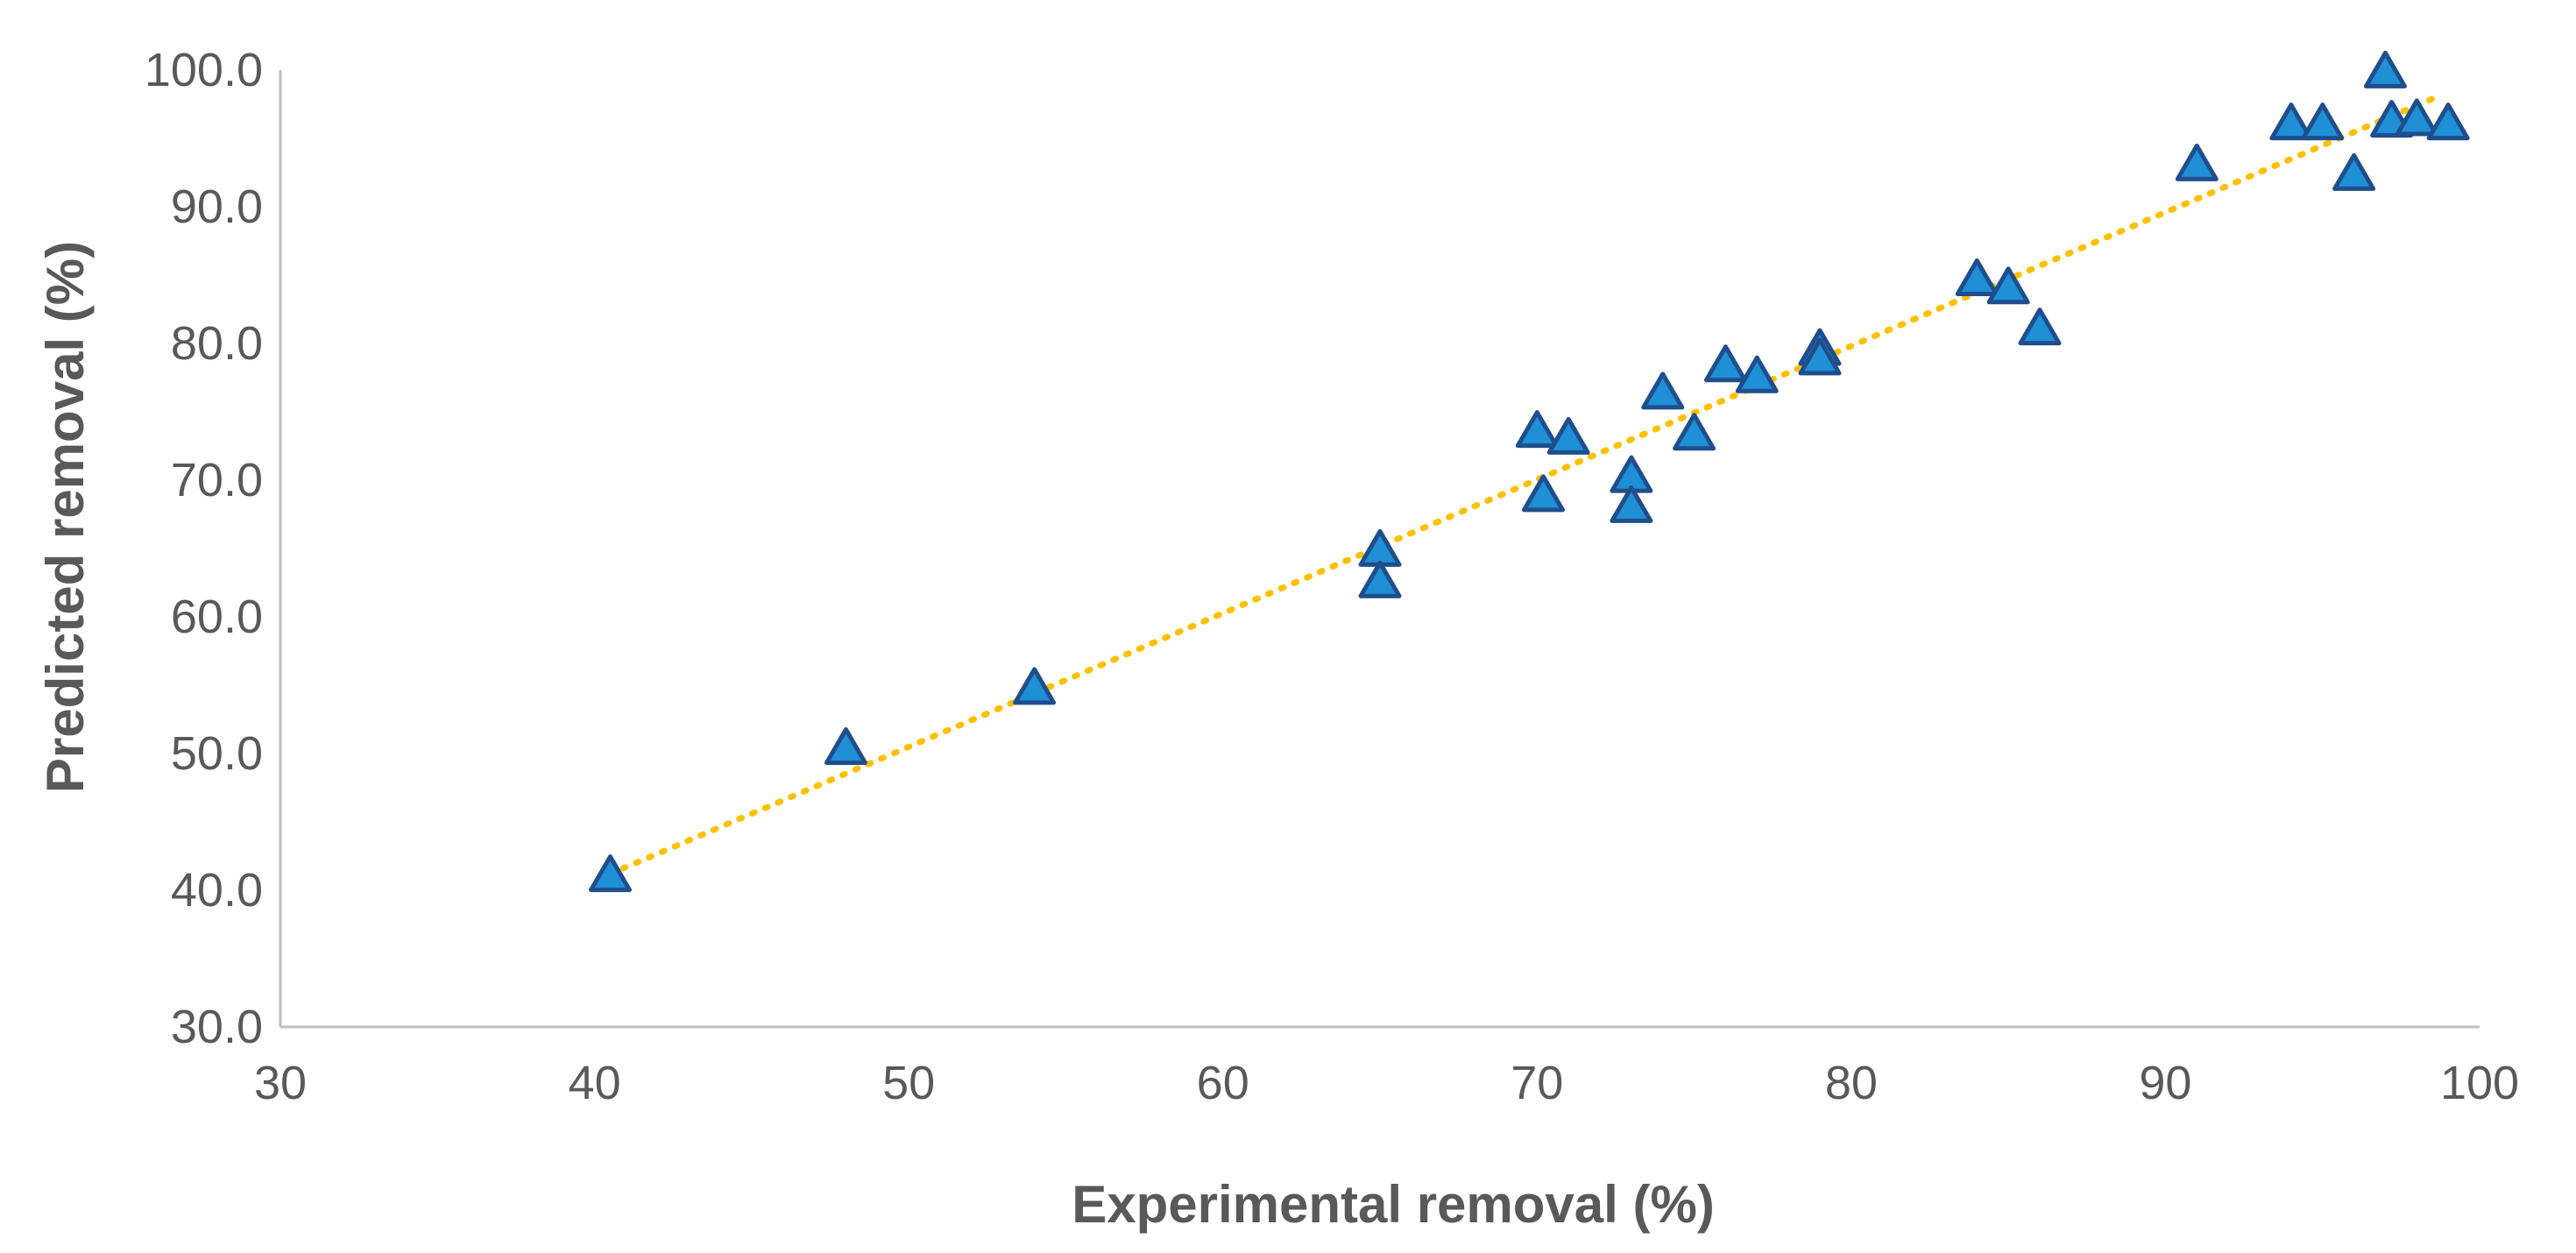 The height and width of the screenshot is (1253, 2576). What do you see at coordinates (595, 1083) in the screenshot?
I see `x-tick-label: 40` at bounding box center [595, 1083].